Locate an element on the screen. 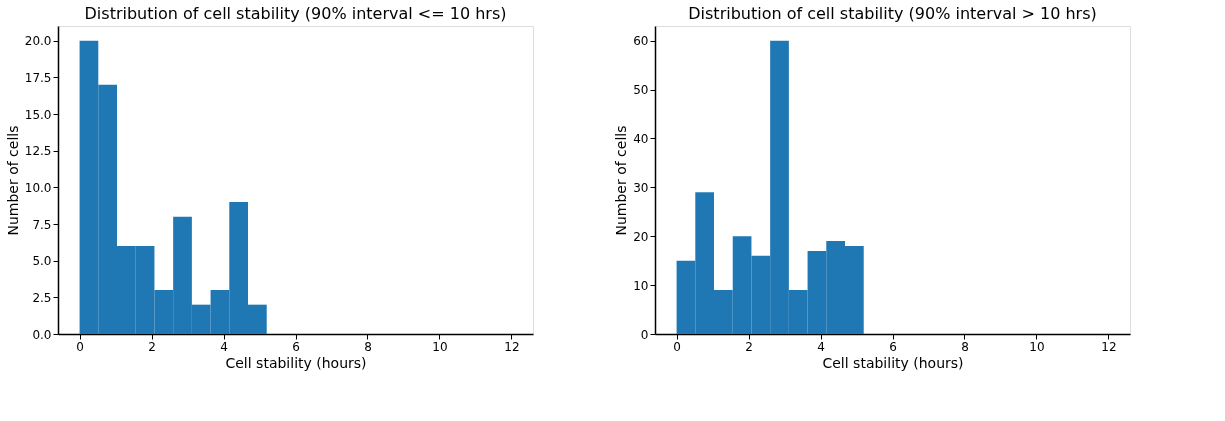 This screenshot has height=421, width=1225. y-tick-label: 2.5 is located at coordinates (42, 297).